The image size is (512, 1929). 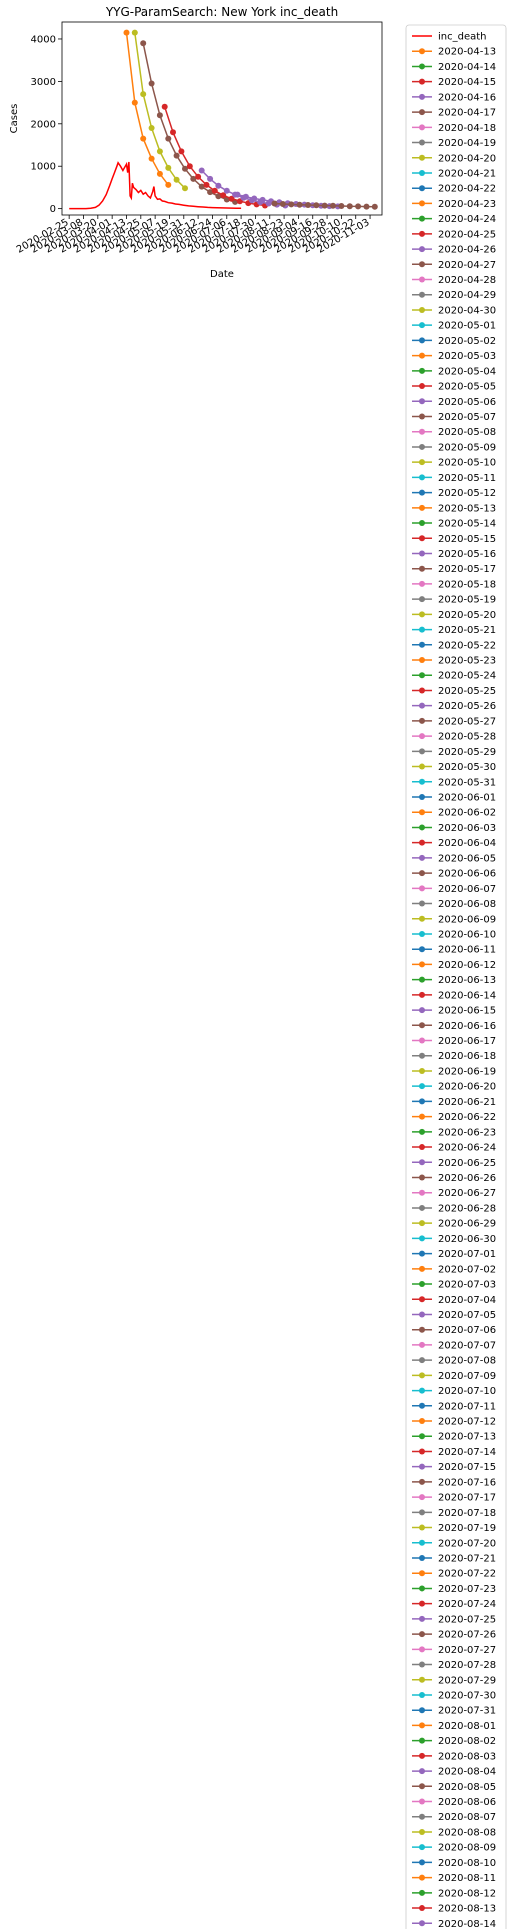 What do you see at coordinates (454, 1285) in the screenshot?
I see `legend-item-2020-07-03: 2020-07-03` at bounding box center [454, 1285].